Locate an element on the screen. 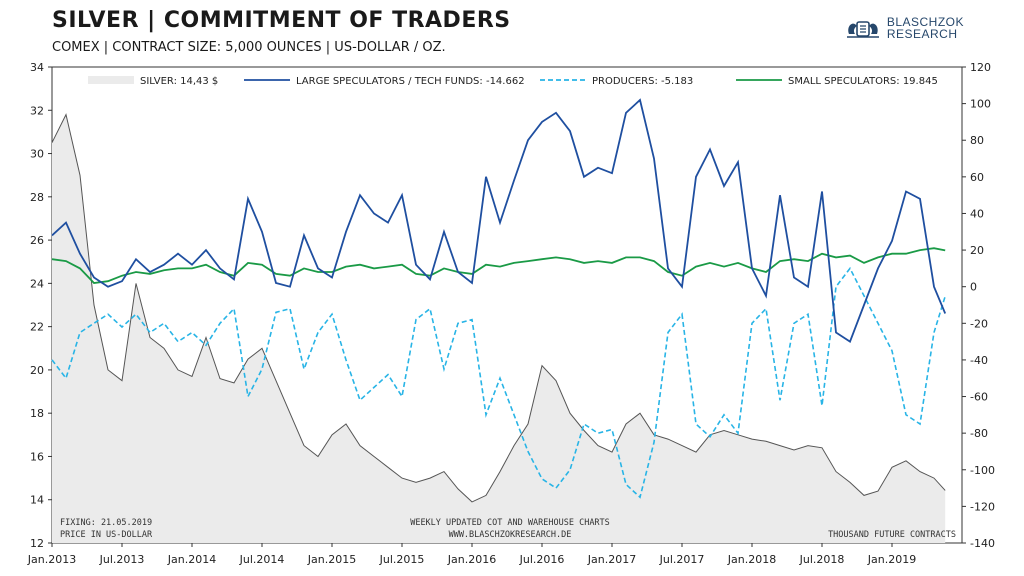 Image resolution: width=1024 pixels, height=576 pixels. left-axis-tick-label: 34 is located at coordinates (37, 67).